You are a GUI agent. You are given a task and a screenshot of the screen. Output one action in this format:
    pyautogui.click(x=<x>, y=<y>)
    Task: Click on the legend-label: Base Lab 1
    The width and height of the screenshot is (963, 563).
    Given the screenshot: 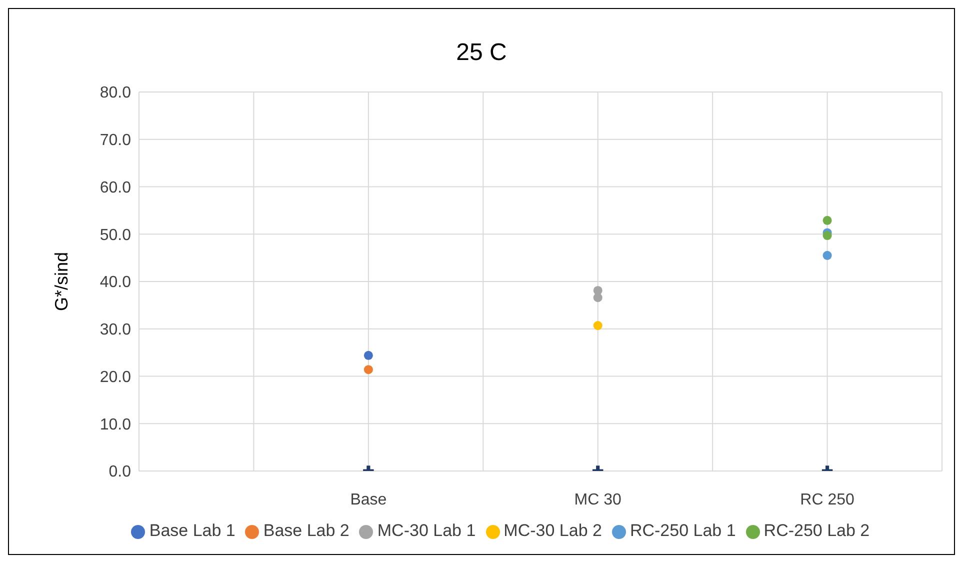 What is the action you would take?
    pyautogui.click(x=192, y=530)
    